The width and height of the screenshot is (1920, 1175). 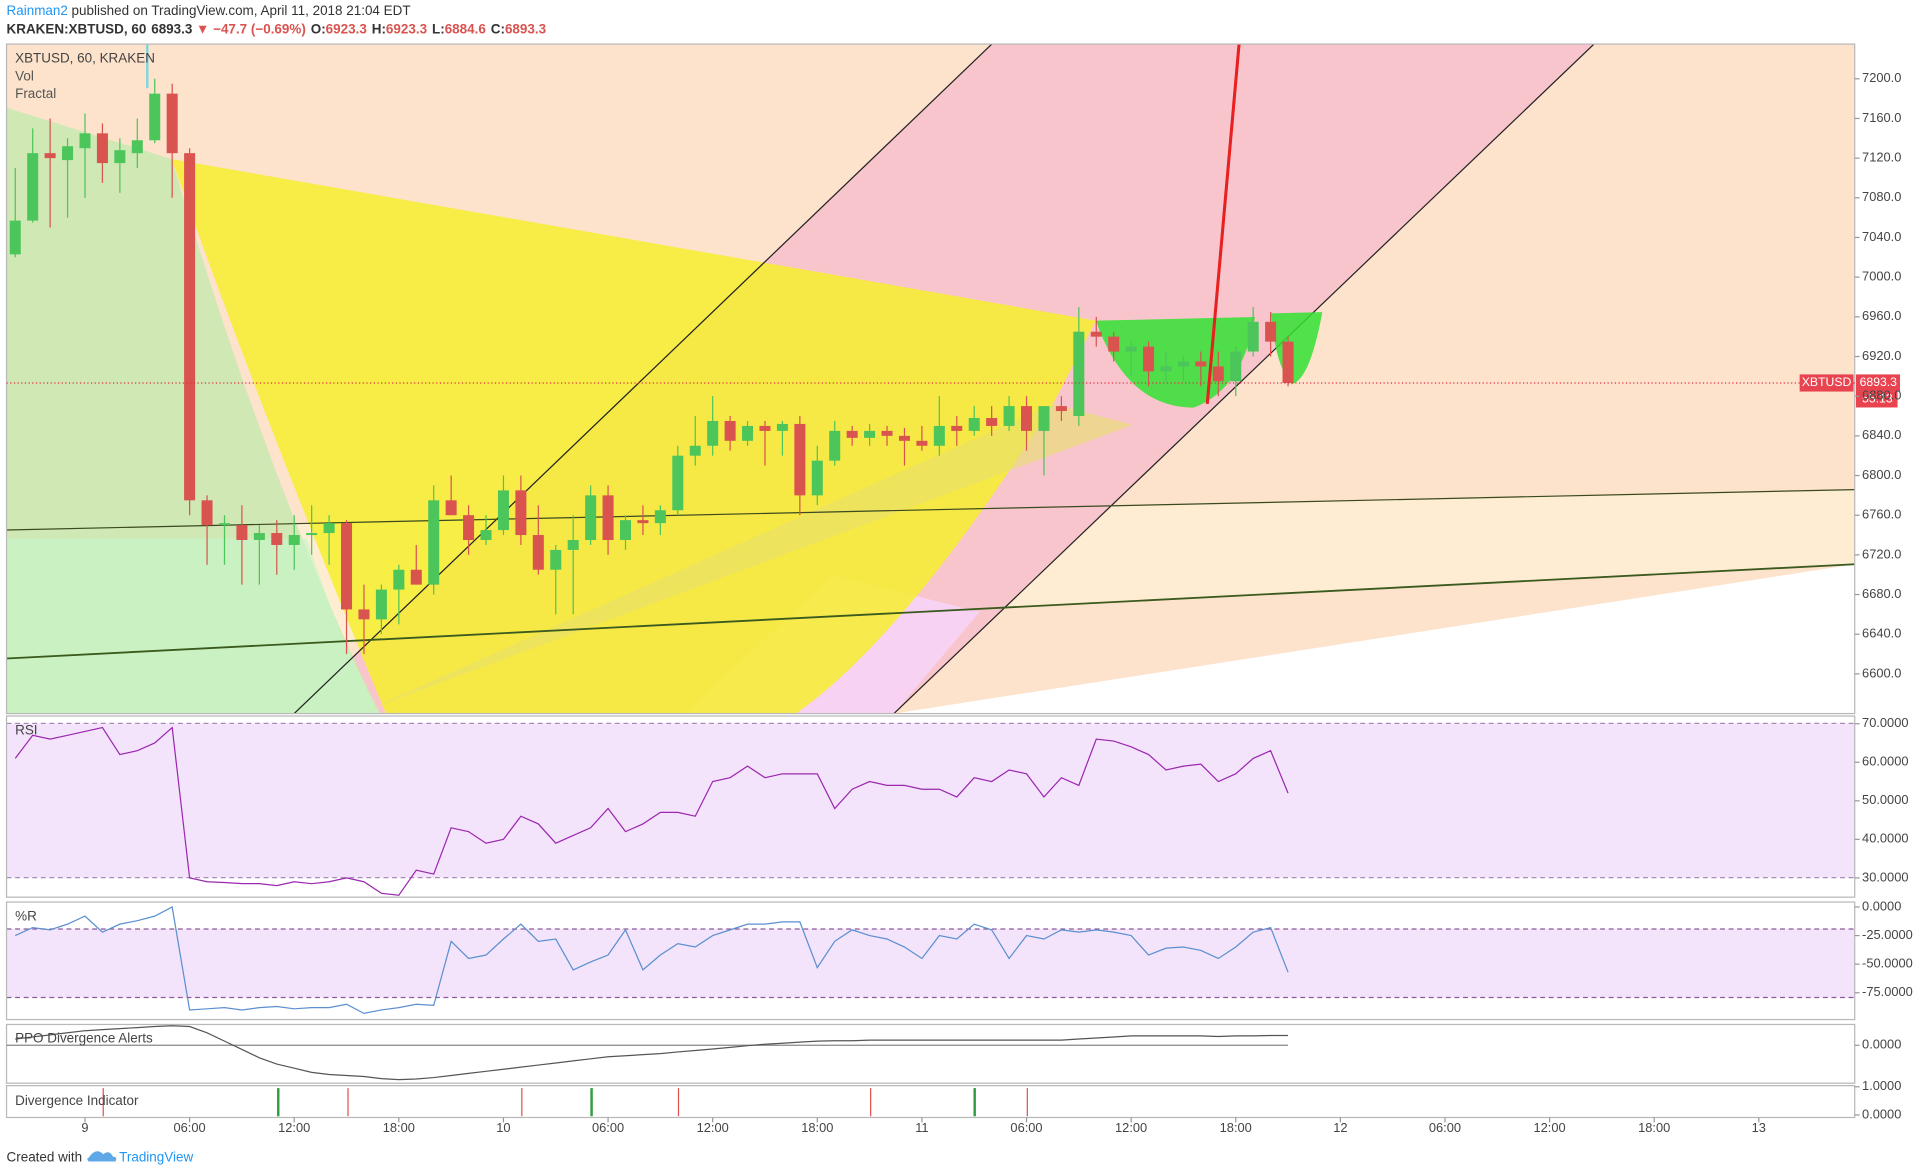 I want to click on price-tag-value: 6893.3, so click(x=1879, y=382).